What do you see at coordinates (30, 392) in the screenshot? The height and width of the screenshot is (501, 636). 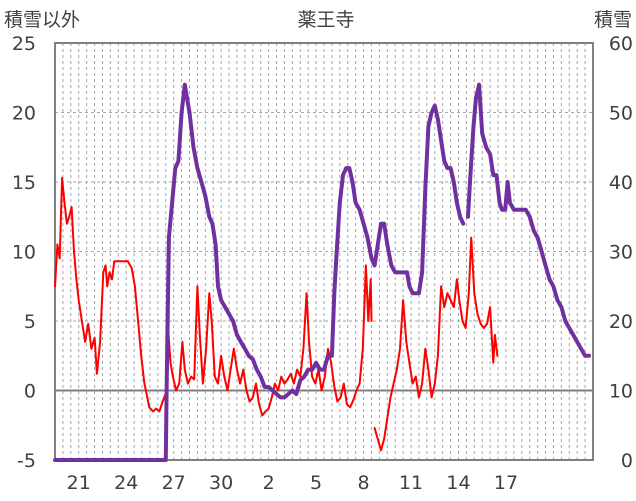 I see `left-tick-label: 0` at bounding box center [30, 392].